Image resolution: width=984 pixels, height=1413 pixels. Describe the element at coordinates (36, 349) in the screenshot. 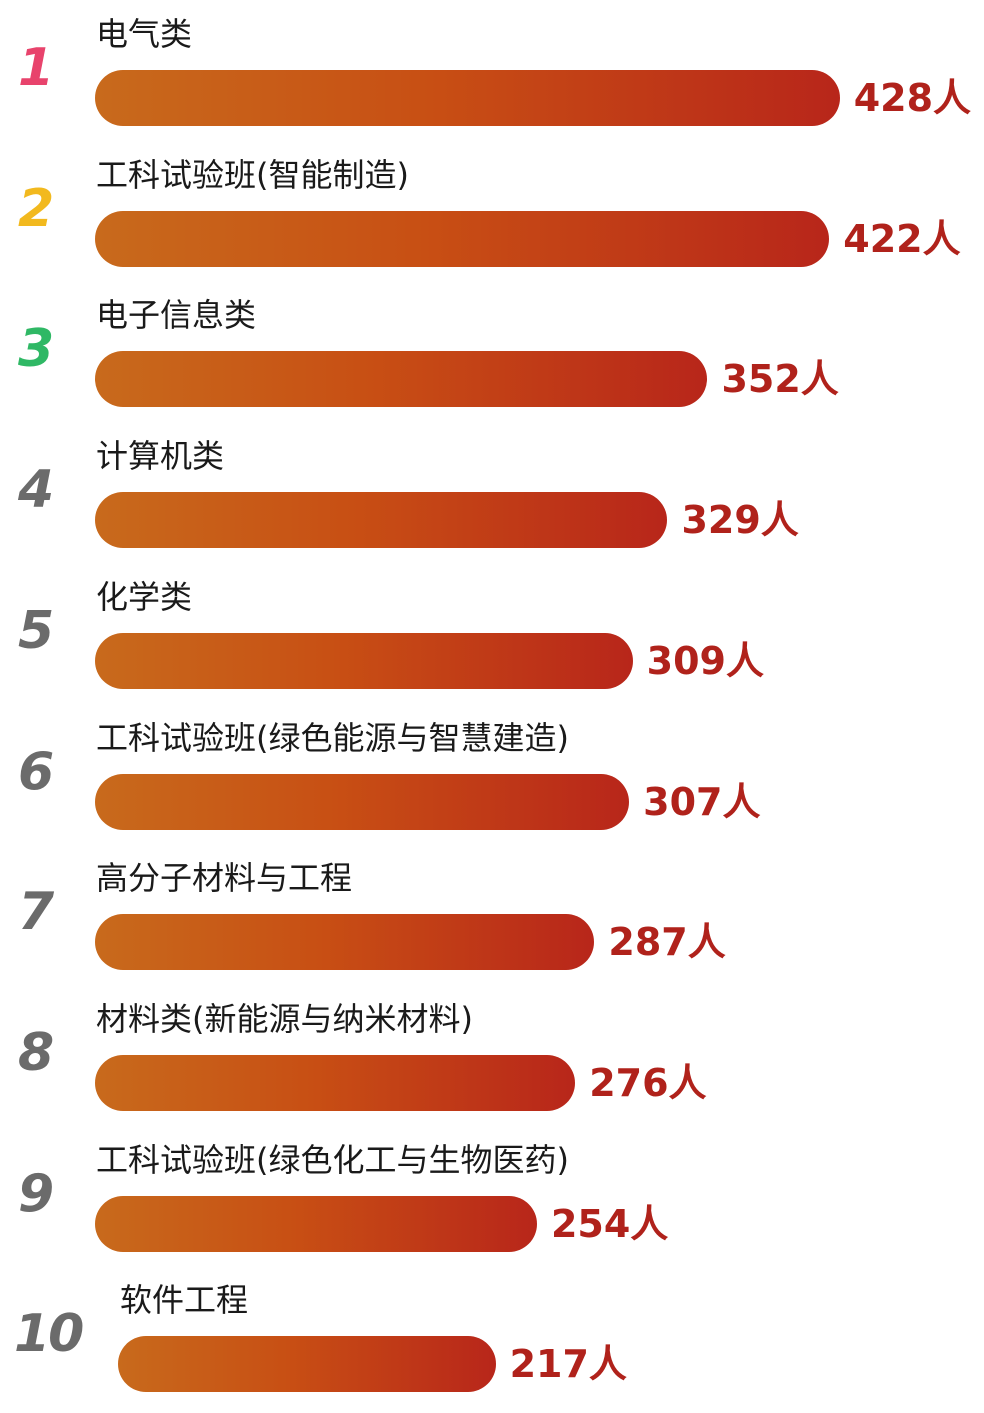

I see `rank-number: 3` at that location.